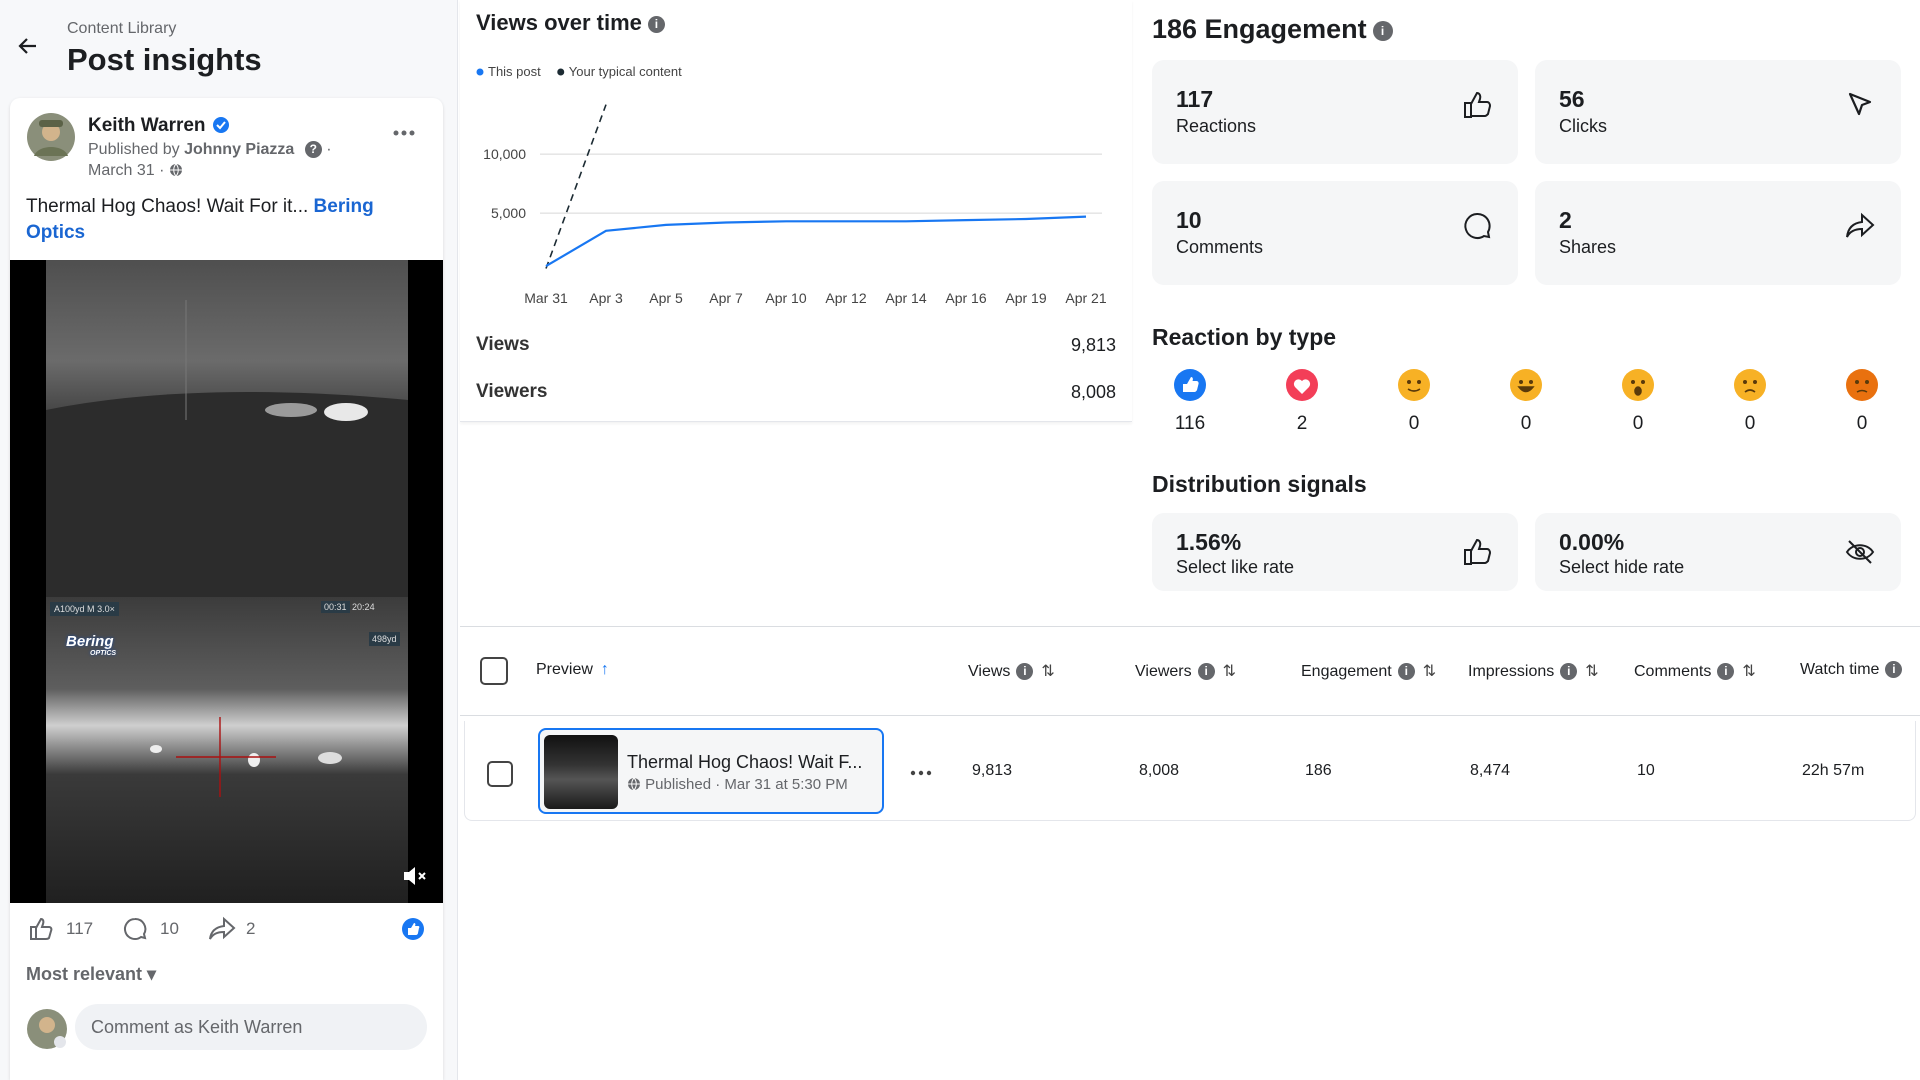 Image resolution: width=1920 pixels, height=1080 pixels. What do you see at coordinates (737, 784) in the screenshot?
I see `preview-meta: Published · Mar 31 at 5:30 PM` at bounding box center [737, 784].